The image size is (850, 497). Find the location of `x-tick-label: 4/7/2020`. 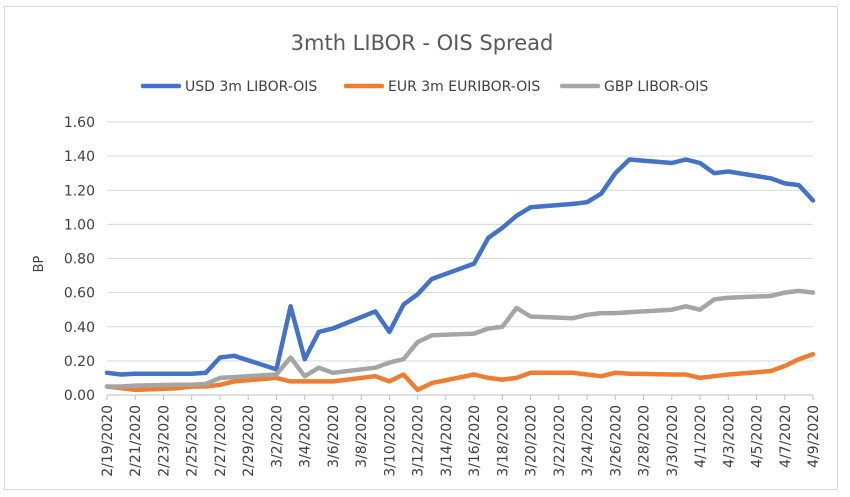

x-tick-label: 4/7/2020 is located at coordinates (786, 436).